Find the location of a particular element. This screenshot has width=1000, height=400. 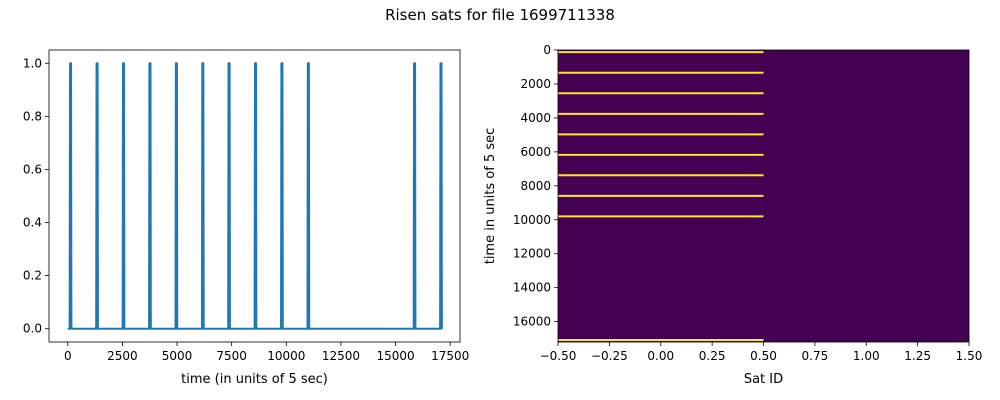

heatmap-x-tick-label: 0.75 is located at coordinates (815, 356).